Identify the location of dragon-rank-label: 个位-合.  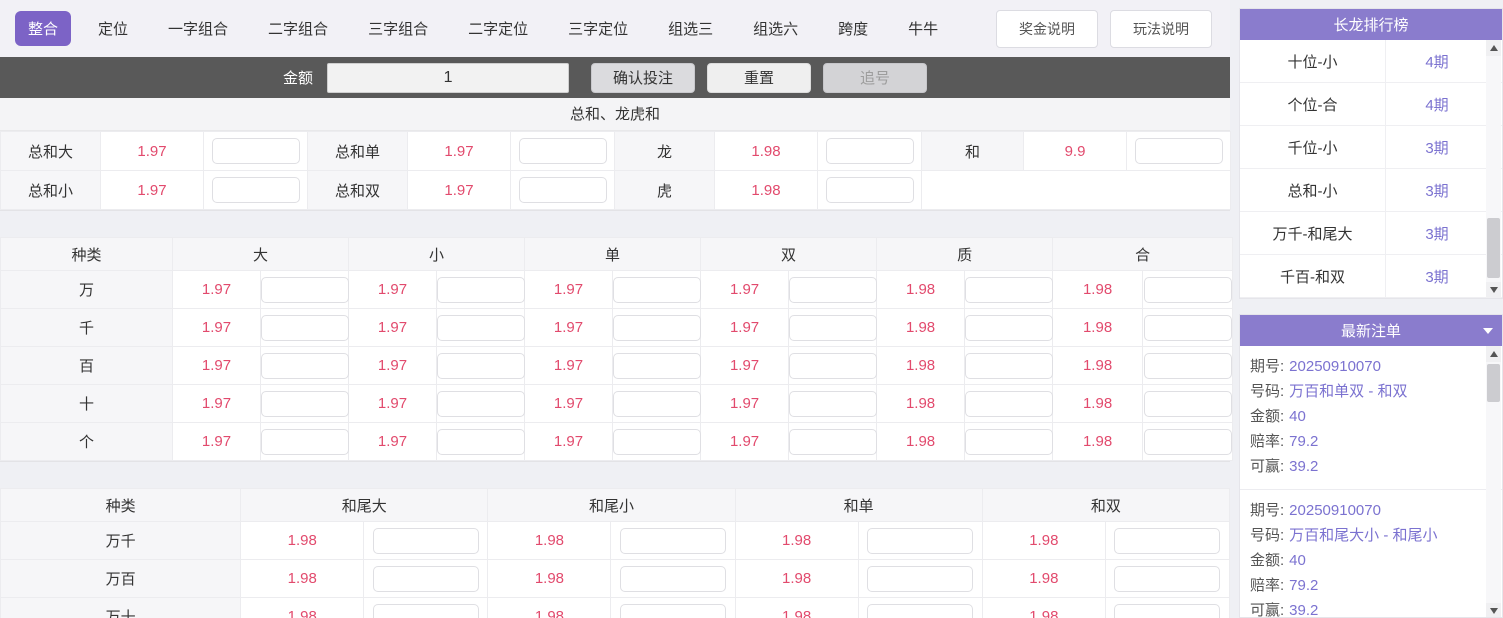
(1313, 104).